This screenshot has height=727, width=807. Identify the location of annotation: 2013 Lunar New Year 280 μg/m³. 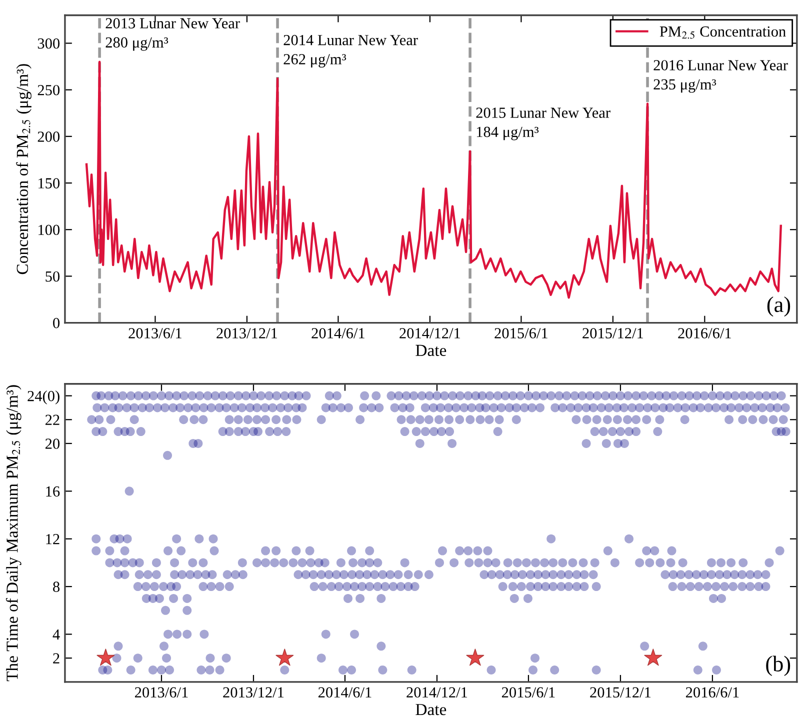
(173, 34).